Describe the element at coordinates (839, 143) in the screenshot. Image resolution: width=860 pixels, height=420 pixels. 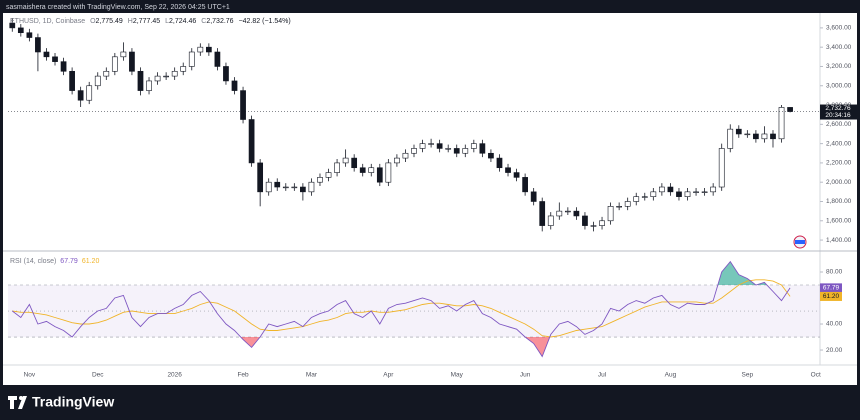
I see `y-tick-label: 2,400.00` at that location.